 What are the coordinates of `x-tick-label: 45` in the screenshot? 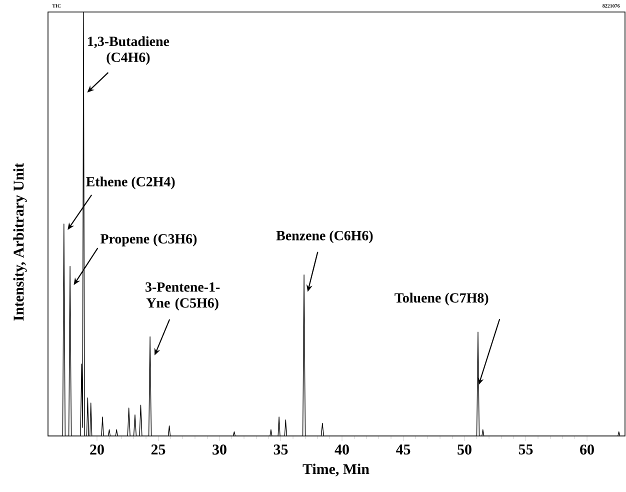 It's located at (403, 449).